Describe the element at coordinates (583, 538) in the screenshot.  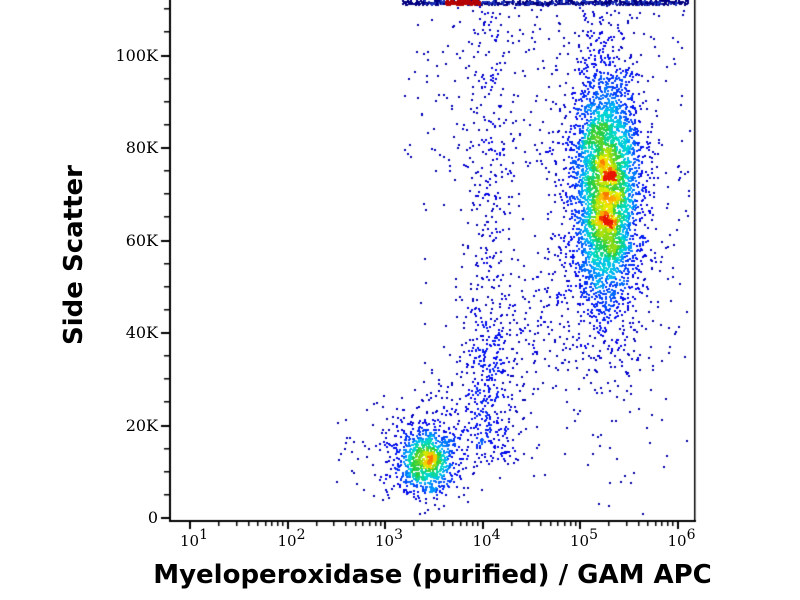
I see `x-tick-label-10e5: 10⁵` at that location.